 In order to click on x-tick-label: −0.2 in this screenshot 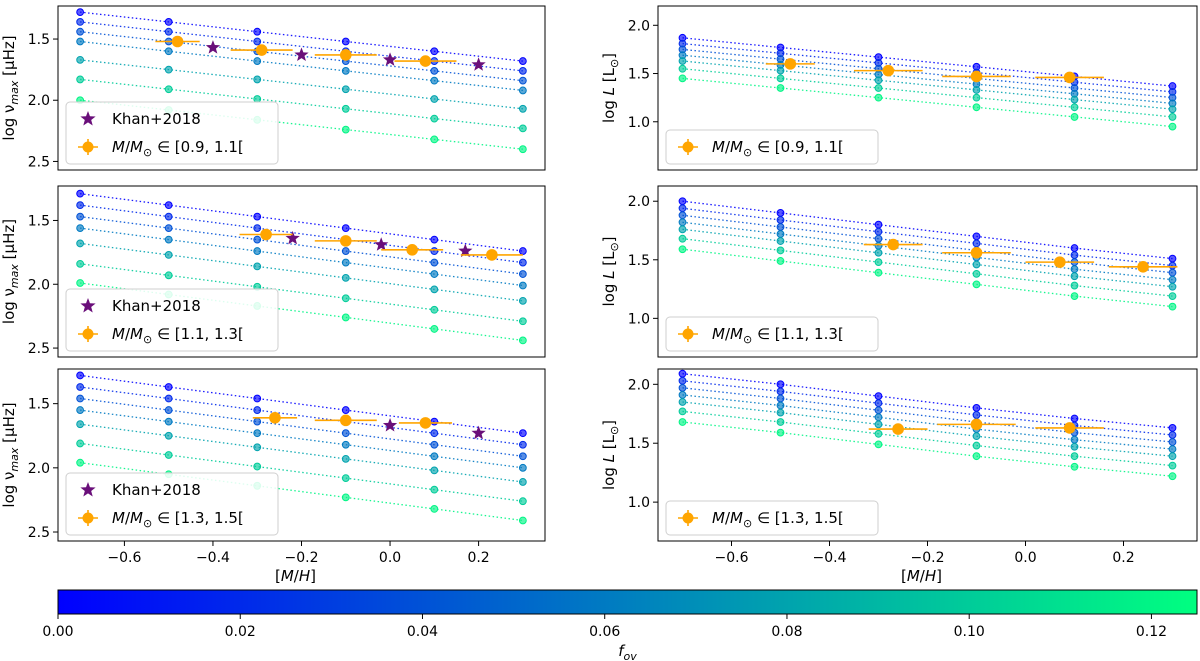, I will do `click(302, 558)`.